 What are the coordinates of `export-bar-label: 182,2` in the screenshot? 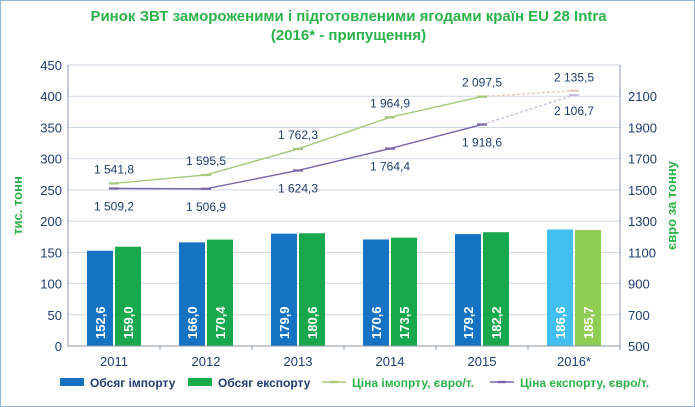 It's located at (496, 322).